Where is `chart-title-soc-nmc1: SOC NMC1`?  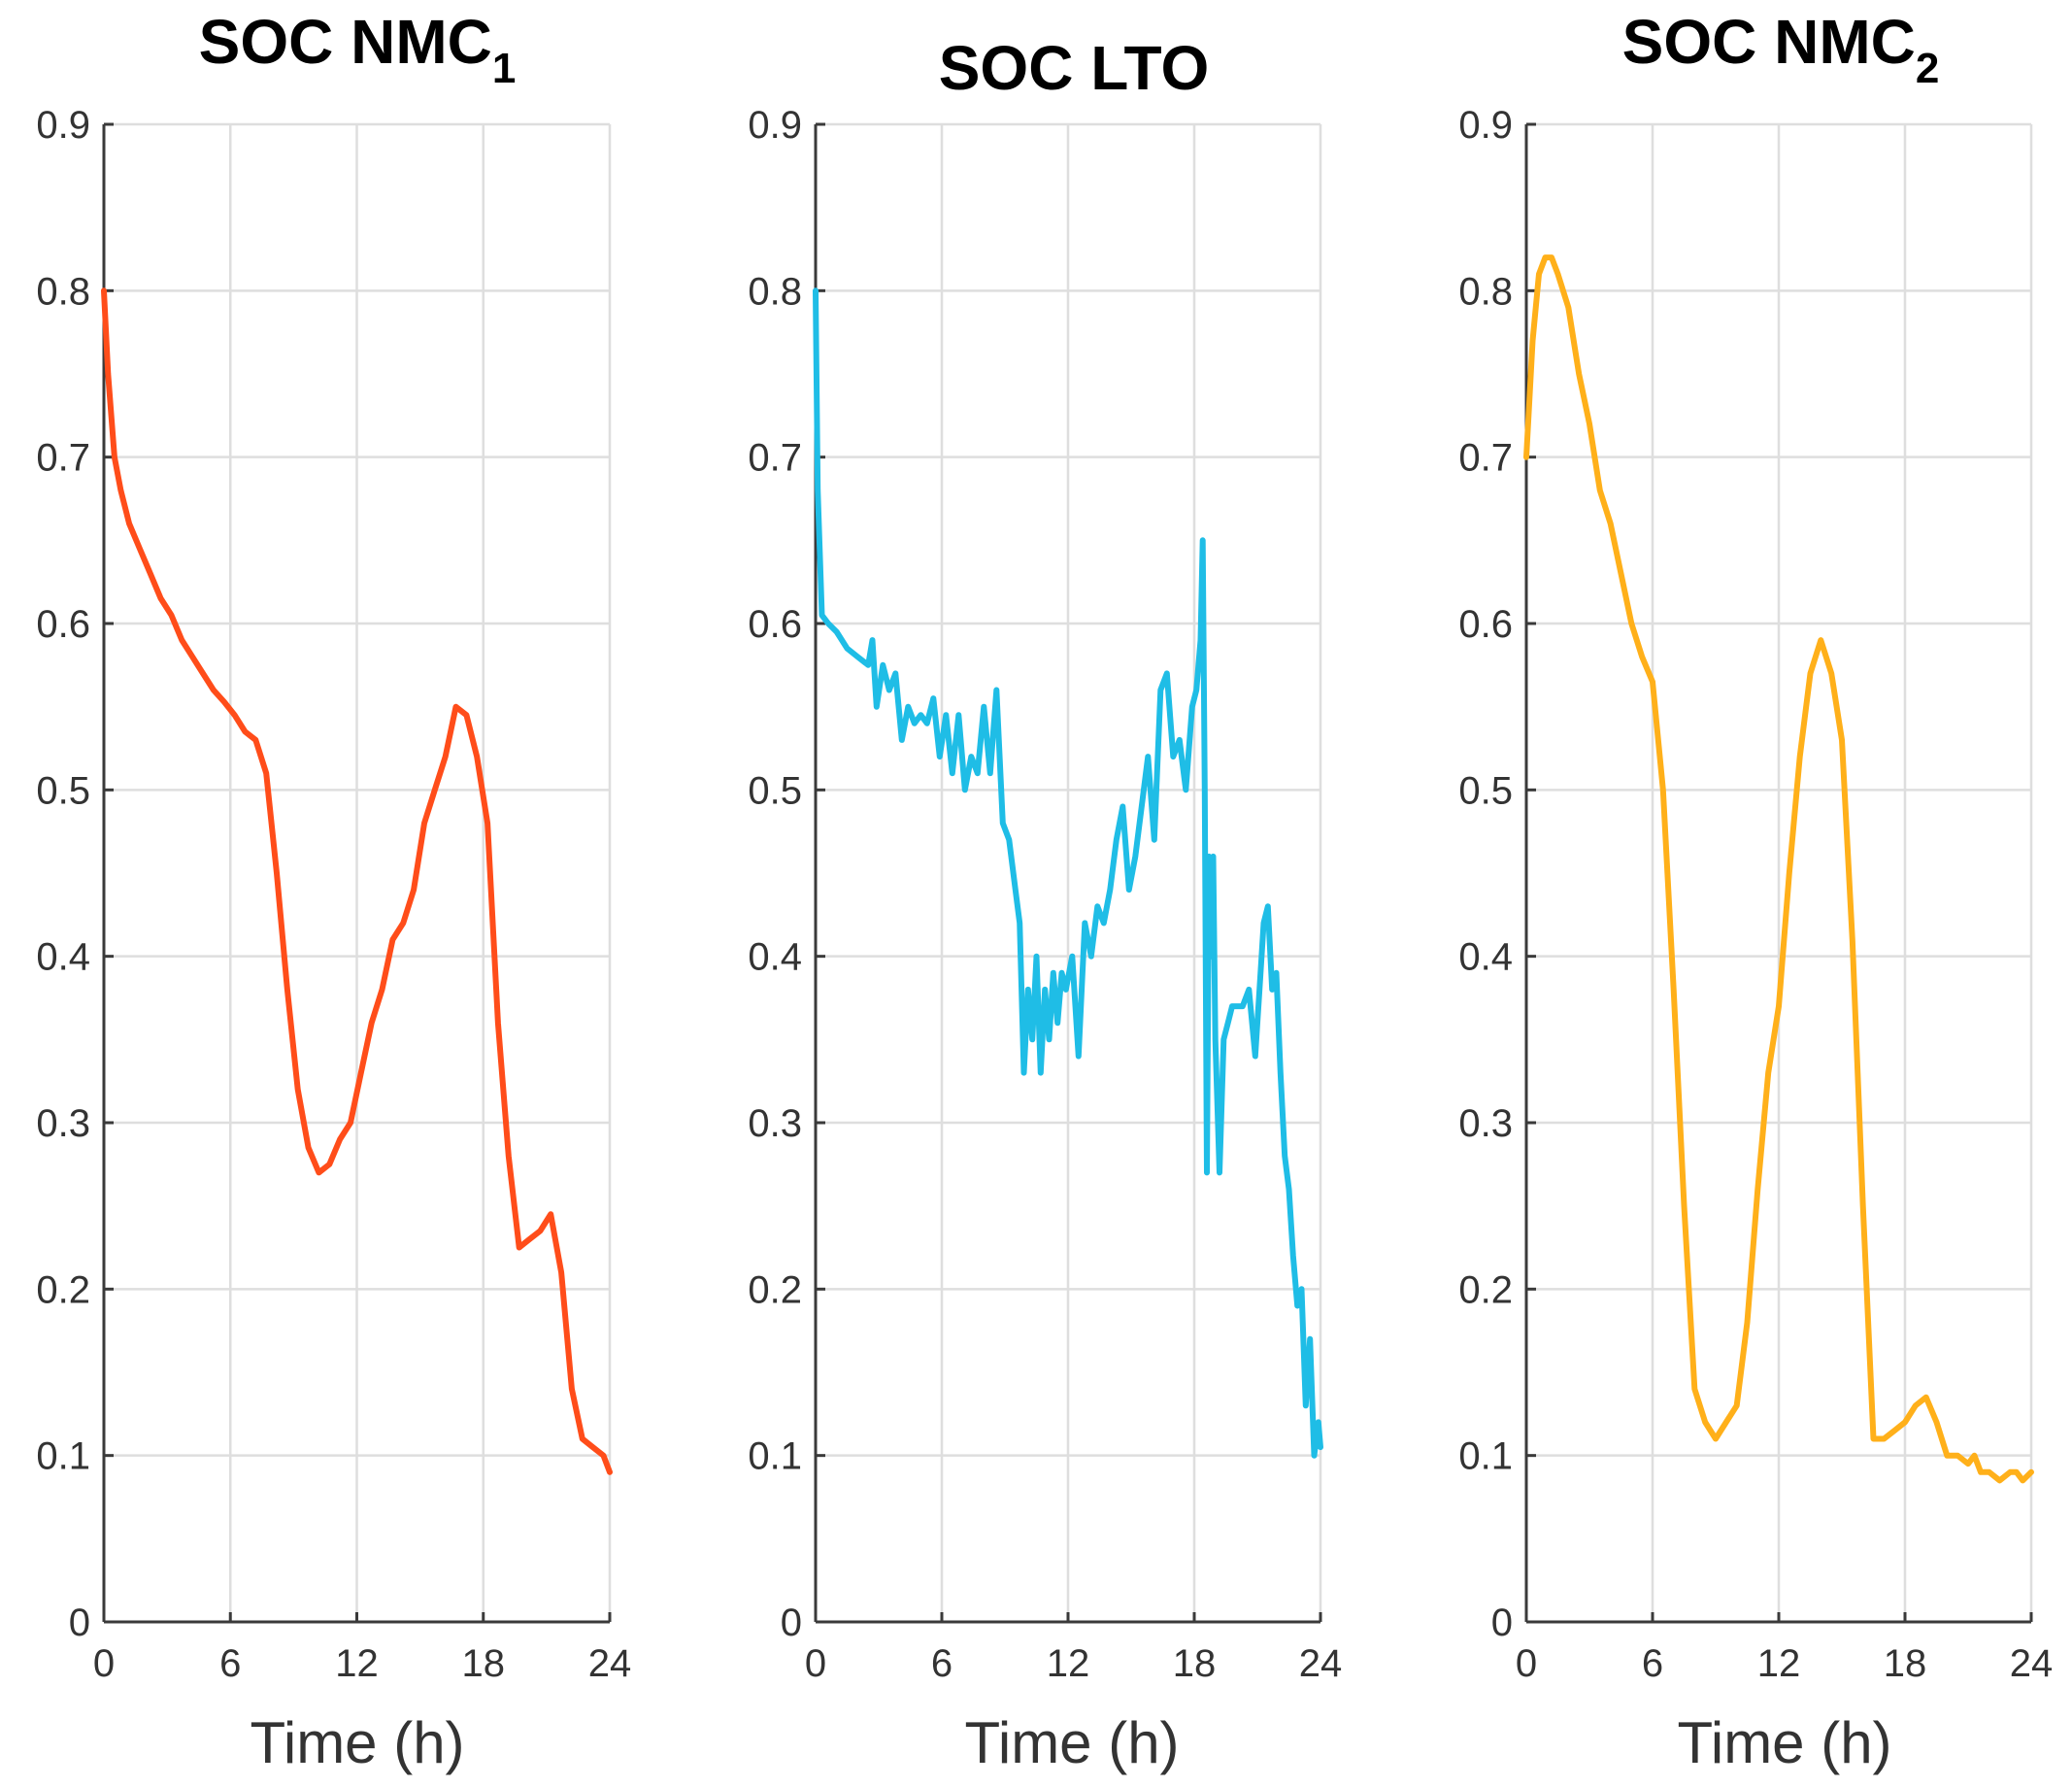 chart-title-soc-nmc1: SOC NMC1 is located at coordinates (358, 49).